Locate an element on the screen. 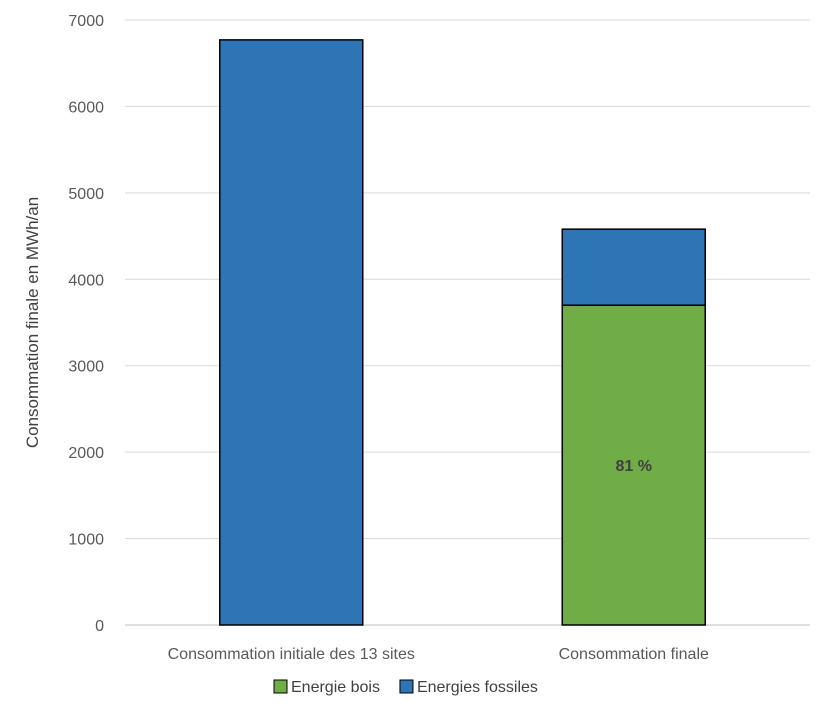  legend: Energie bois Energies fossiles is located at coordinates (405, 687).